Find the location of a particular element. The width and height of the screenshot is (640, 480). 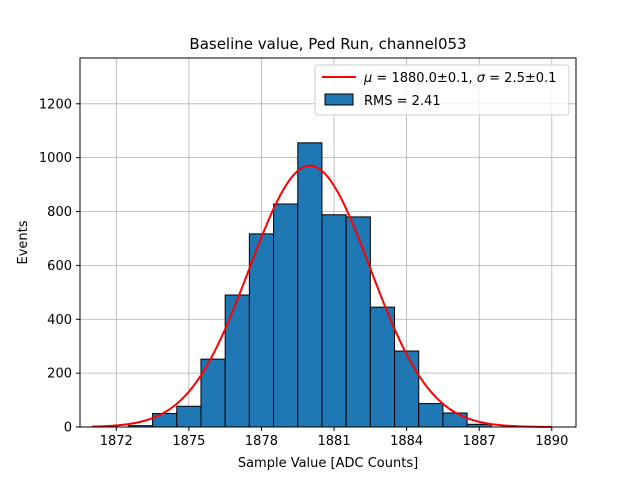

x-tick-label: 1887 is located at coordinates (479, 441).